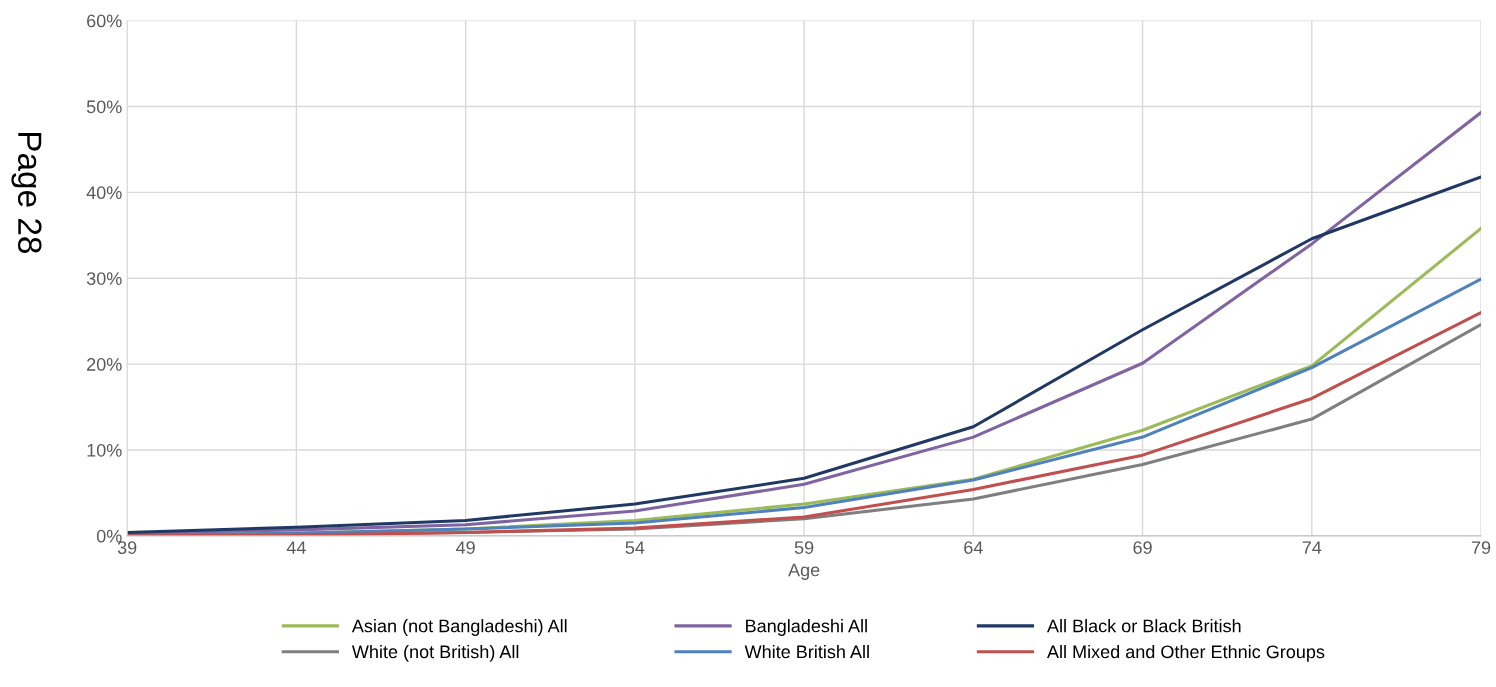 The image size is (1496, 687). Describe the element at coordinates (127, 547) in the screenshot. I see `x-tick-label: 39` at that location.